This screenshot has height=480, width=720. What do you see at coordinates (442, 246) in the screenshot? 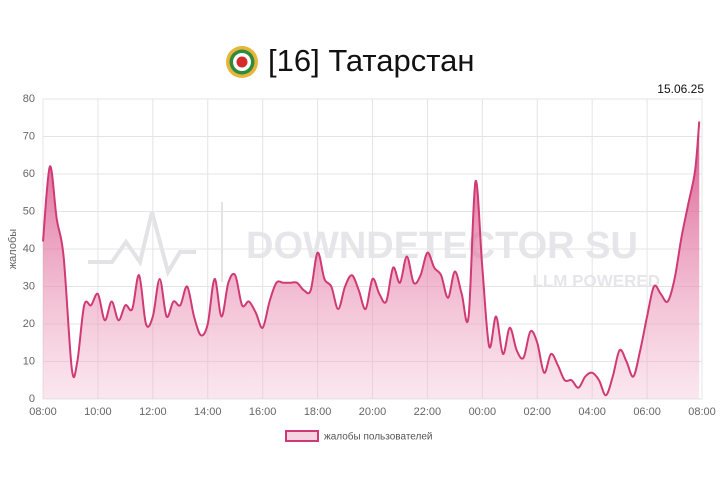
I see `watermark: DOWNDETECTOR SU` at bounding box center [442, 246].